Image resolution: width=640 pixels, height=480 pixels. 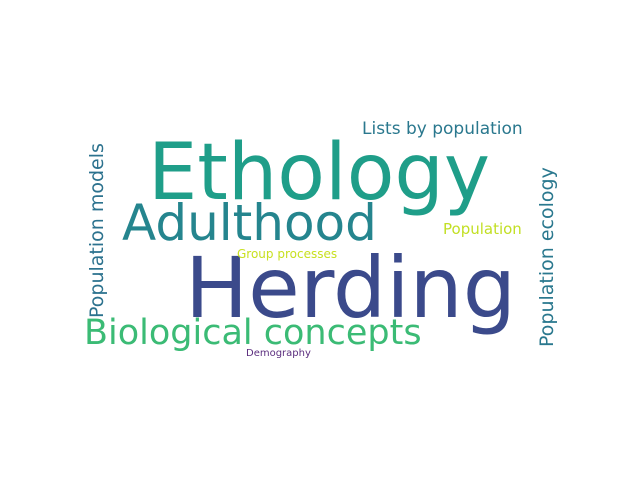 I want to click on word-biological-concepts: Biological concepts, so click(x=253, y=333).